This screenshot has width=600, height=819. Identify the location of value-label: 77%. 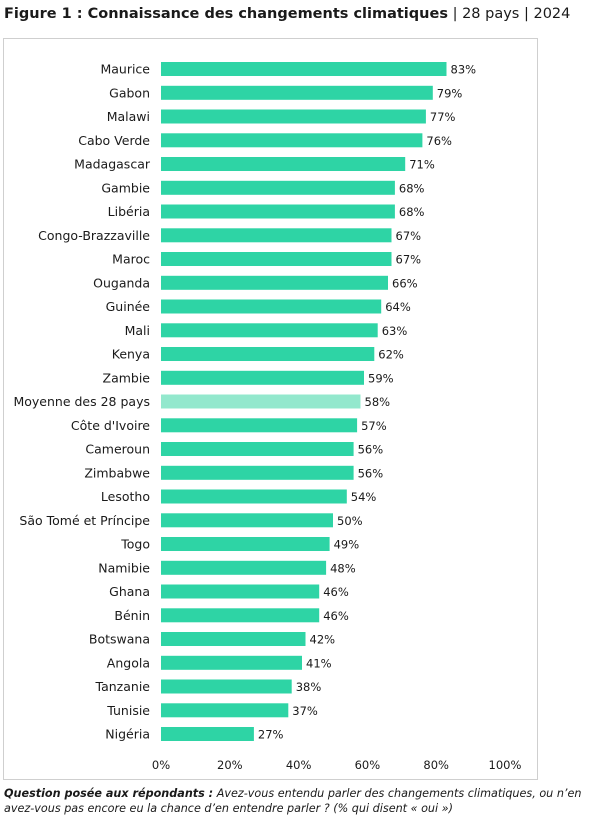
(443, 117).